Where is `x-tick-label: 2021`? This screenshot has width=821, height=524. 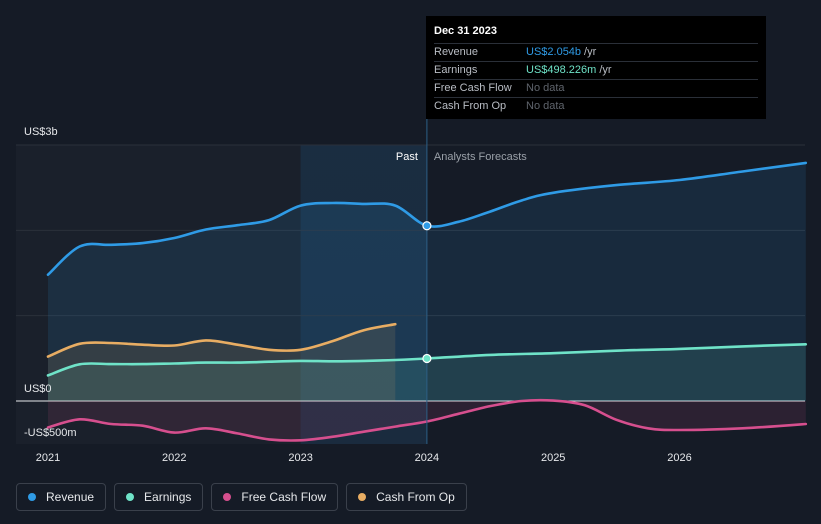 x-tick-label: 2021 is located at coordinates (48, 458).